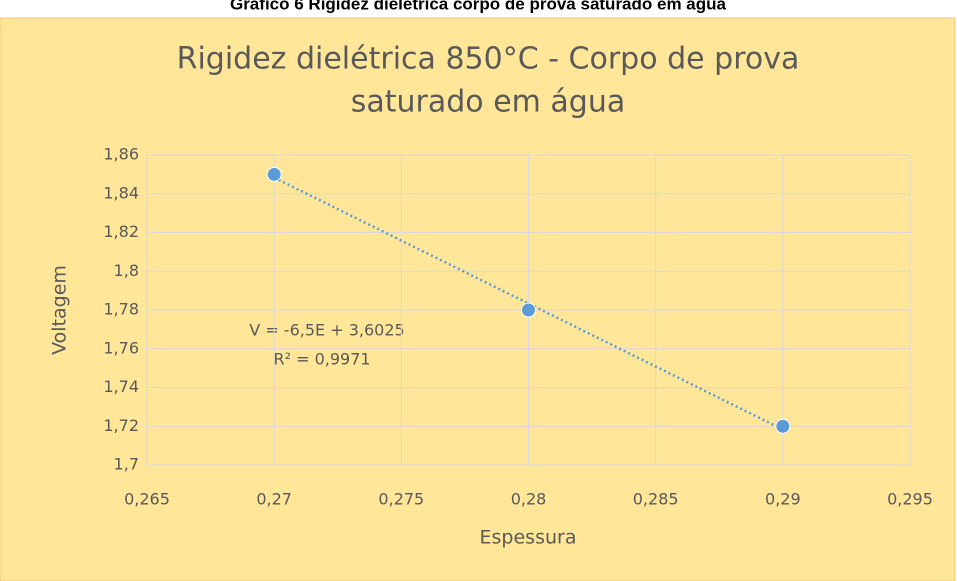 This screenshot has width=957, height=581. What do you see at coordinates (121, 192) in the screenshot?
I see `y-tick-label: 1,84` at bounding box center [121, 192].